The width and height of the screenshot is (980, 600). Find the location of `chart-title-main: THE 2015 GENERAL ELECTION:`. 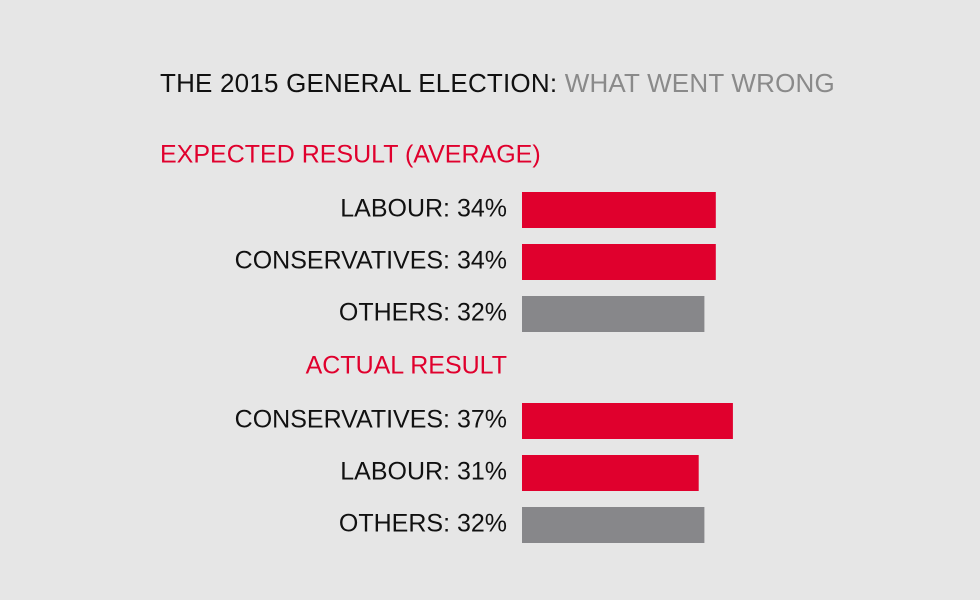

chart-title-main: THE 2015 GENERAL ELECTION: is located at coordinates (359, 83).